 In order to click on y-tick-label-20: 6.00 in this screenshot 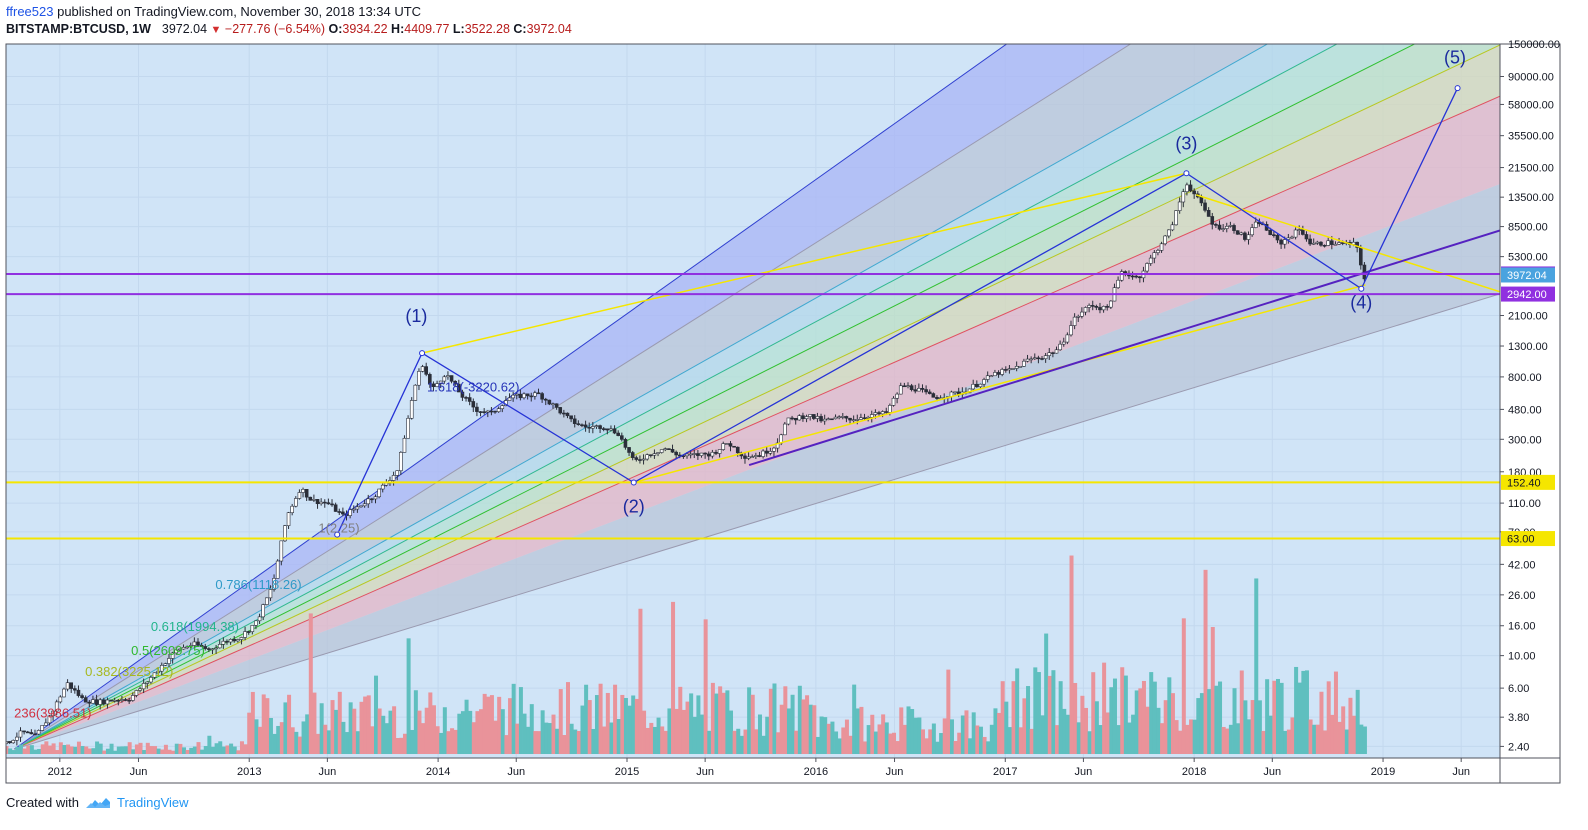, I will do `click(1518, 689)`.